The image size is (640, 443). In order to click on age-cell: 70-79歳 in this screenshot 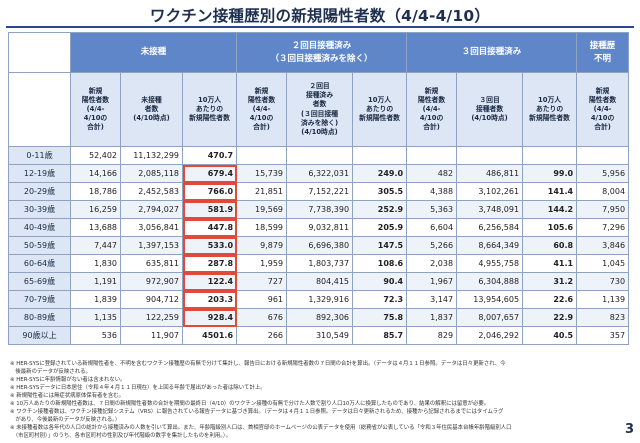, I will do `click(39, 299)`.